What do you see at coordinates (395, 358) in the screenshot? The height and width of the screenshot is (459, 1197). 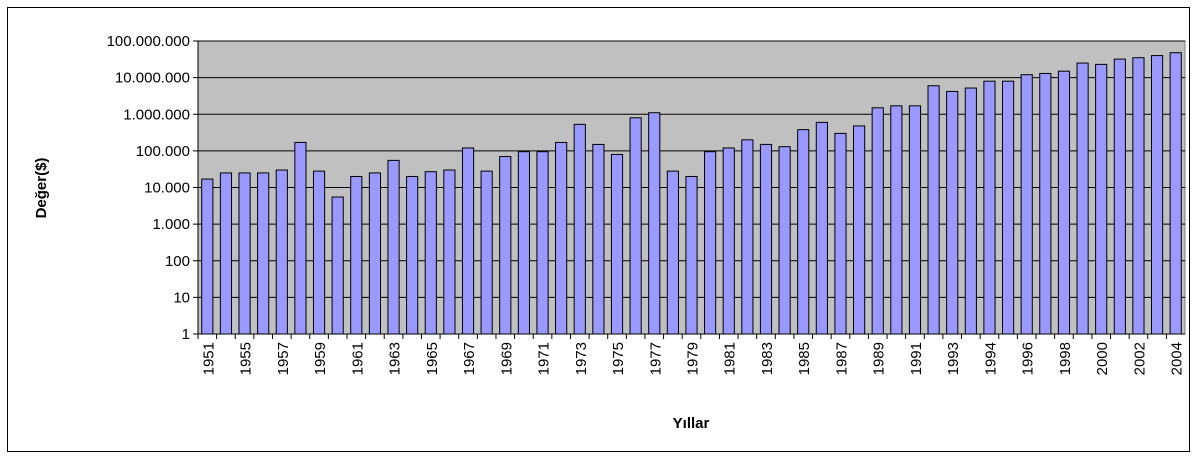 I see `x-tick-label: 1963` at bounding box center [395, 358].